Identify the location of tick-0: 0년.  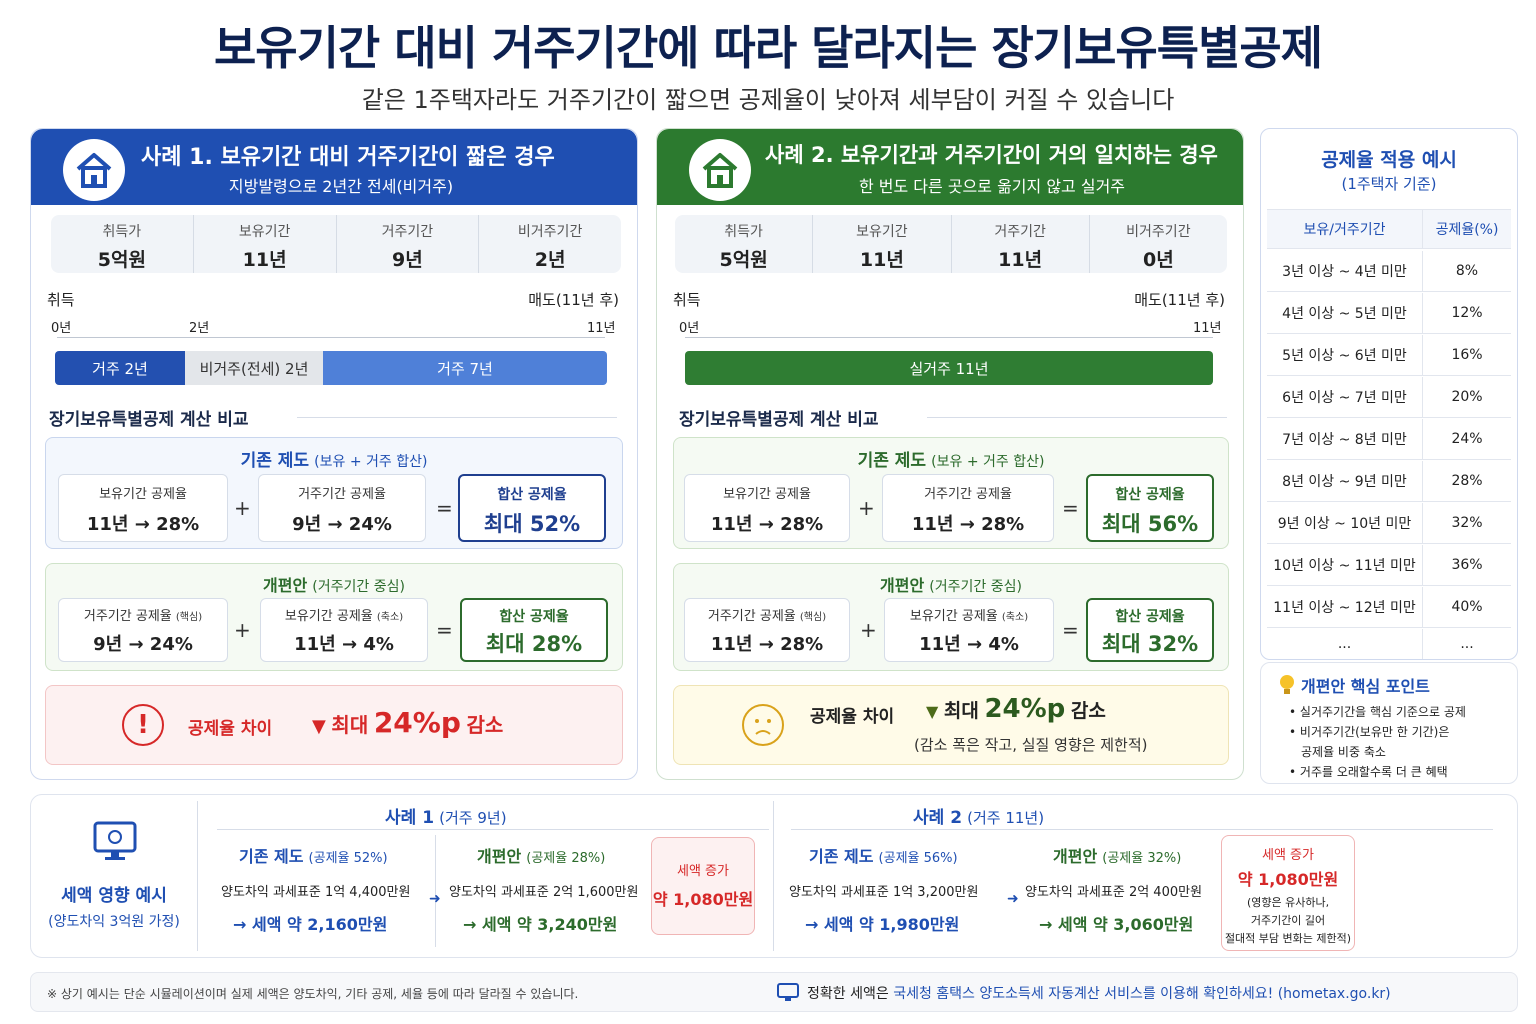
(61, 328).